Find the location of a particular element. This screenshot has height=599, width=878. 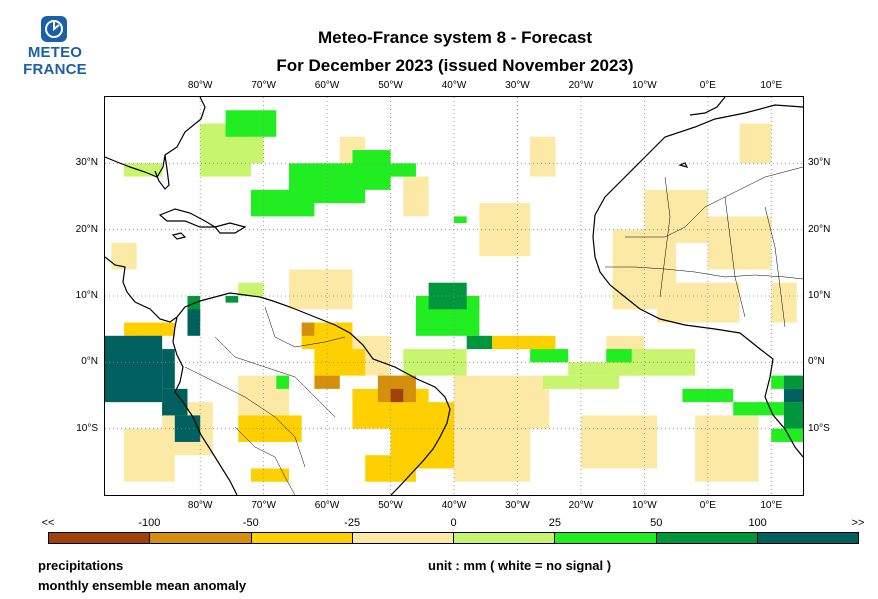

lon-label-bottom: 50°W is located at coordinates (390, 505).